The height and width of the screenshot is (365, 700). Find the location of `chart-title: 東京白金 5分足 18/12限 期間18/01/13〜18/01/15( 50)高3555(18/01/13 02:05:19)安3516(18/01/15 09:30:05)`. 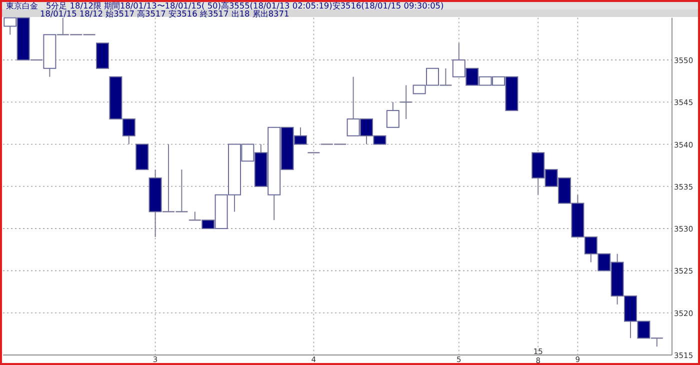

chart-title: 東京白金 5分足 18/12限 期間18/01/13〜18/01/15( 50)高3555(18/01/13 02:05:19)安3516(18/01/15 09:30:05) is located at coordinates (225, 5).